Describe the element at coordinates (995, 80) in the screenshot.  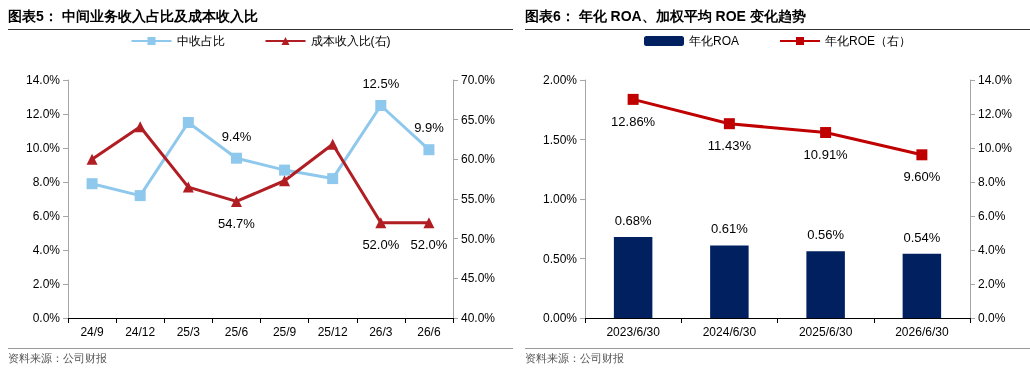
I see `y2-tick-label: 14.0%` at that location.